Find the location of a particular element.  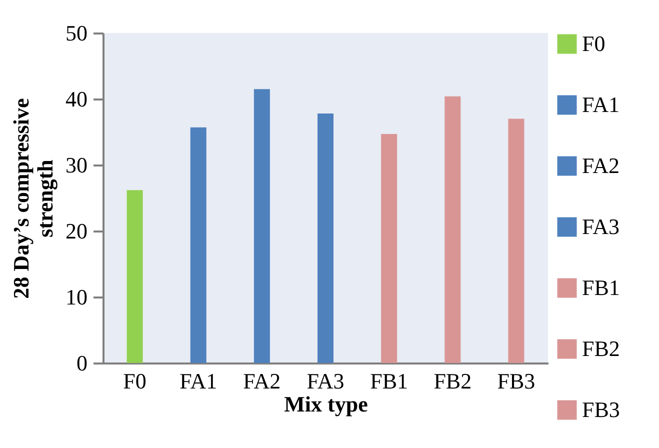

legend-label: FB2 is located at coordinates (601, 348).